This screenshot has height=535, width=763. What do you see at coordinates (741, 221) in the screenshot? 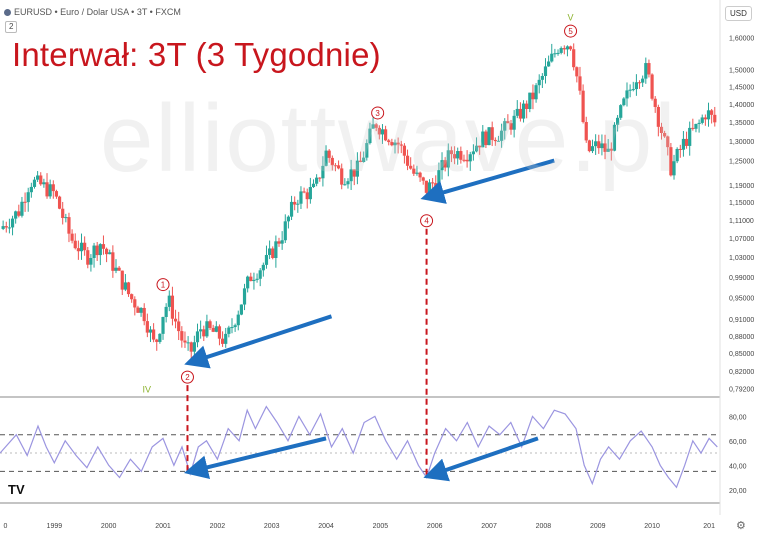
I see `price-axis-label: 1,11000` at bounding box center [741, 221].